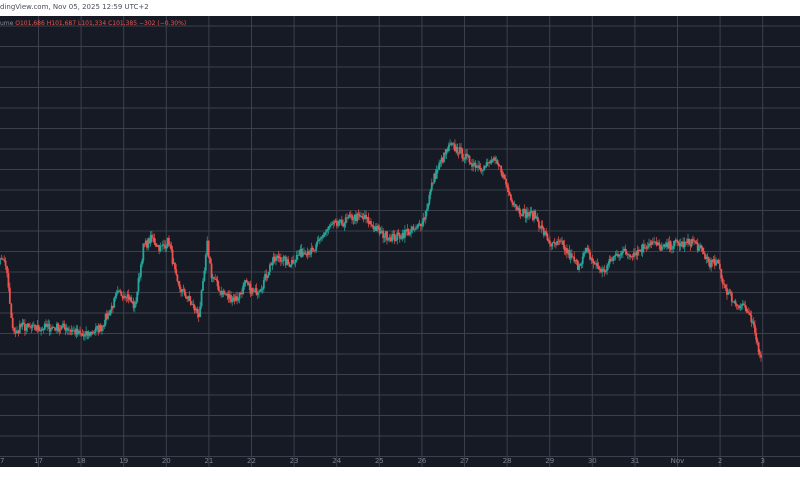  I want to click on x-tick-label: 30, so click(592, 461).